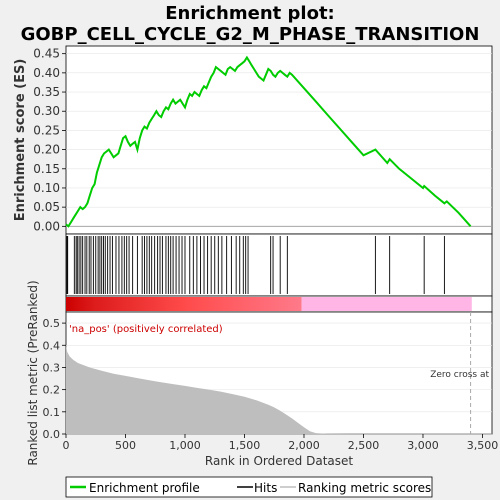 This screenshot has width=500, height=500. I want to click on es-ytick-label: 0.45, so click(46, 54).